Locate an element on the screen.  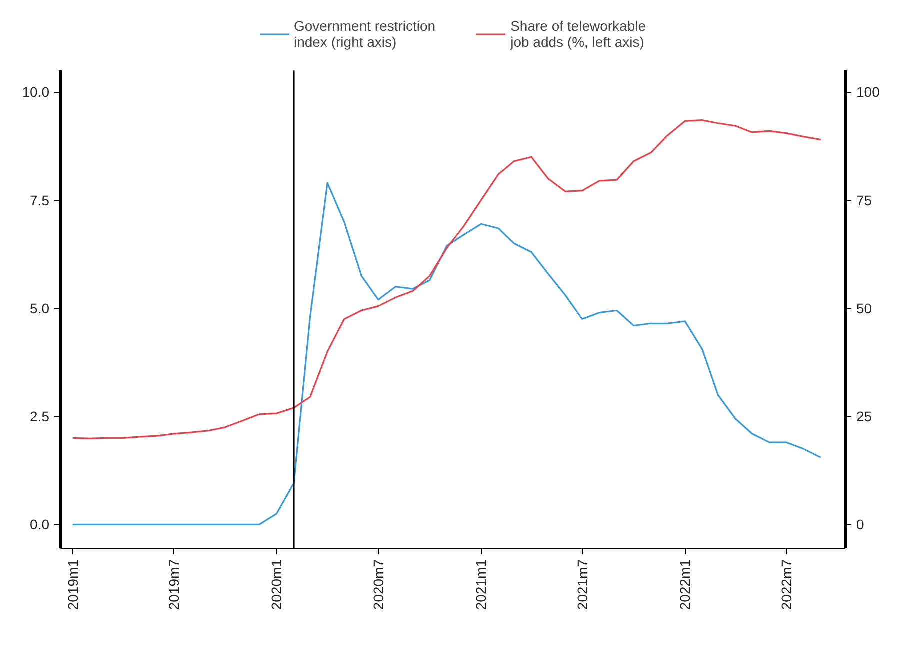
y2-tick-label: 50 is located at coordinates (864, 308).